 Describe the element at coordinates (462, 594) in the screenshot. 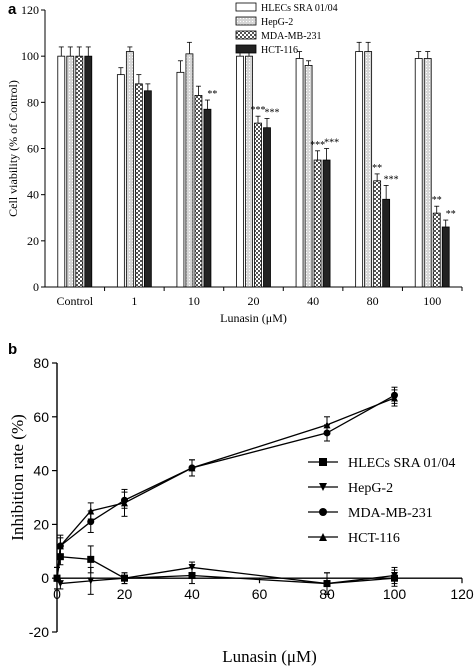

I see `x-tick-label: 120` at that location.